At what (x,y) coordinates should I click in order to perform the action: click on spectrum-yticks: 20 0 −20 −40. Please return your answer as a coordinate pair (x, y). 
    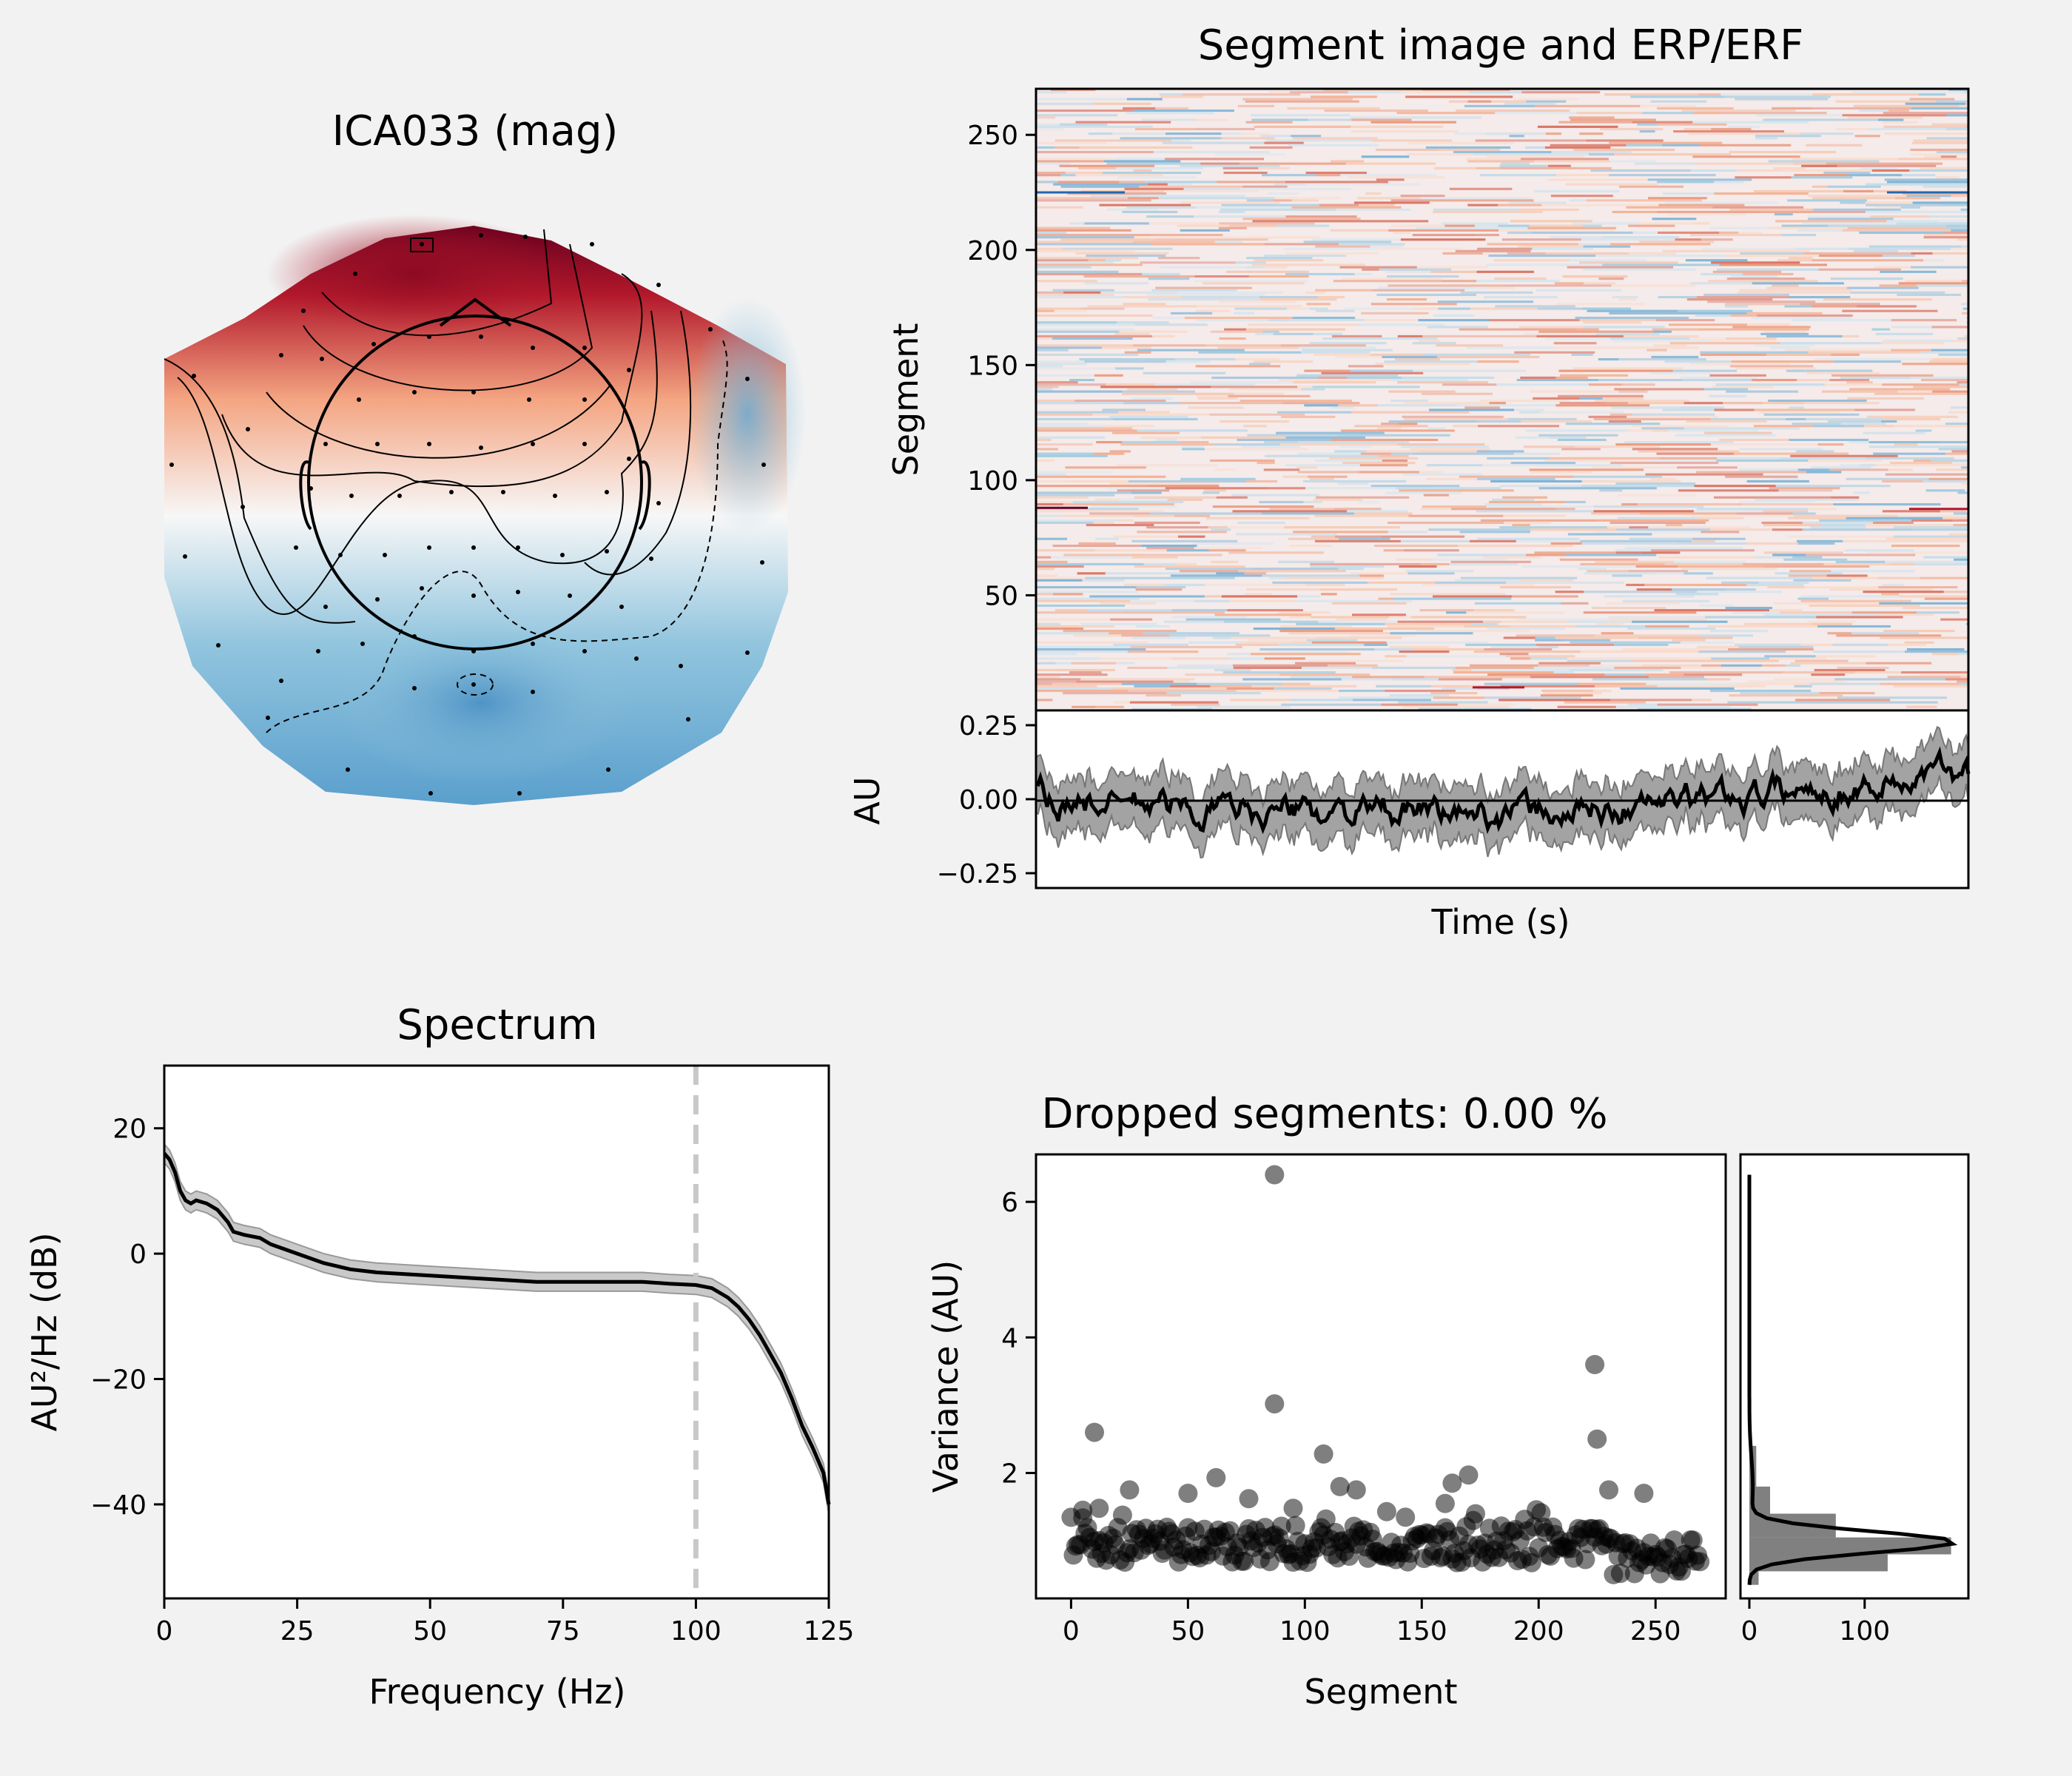
    Looking at the image, I should click on (127, 1317).